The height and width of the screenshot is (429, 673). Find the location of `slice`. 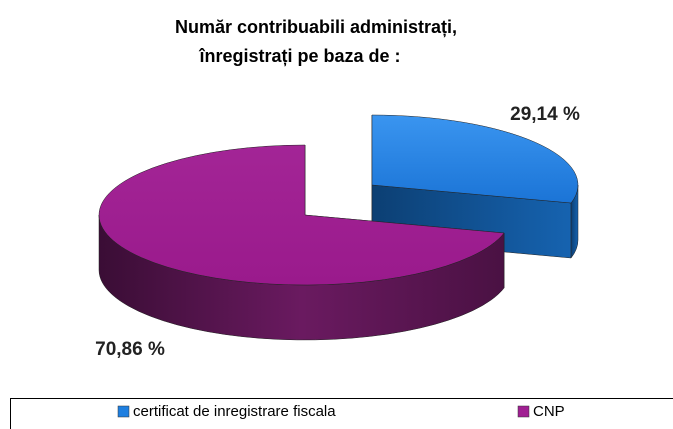

slice is located at coordinates (475, 159).